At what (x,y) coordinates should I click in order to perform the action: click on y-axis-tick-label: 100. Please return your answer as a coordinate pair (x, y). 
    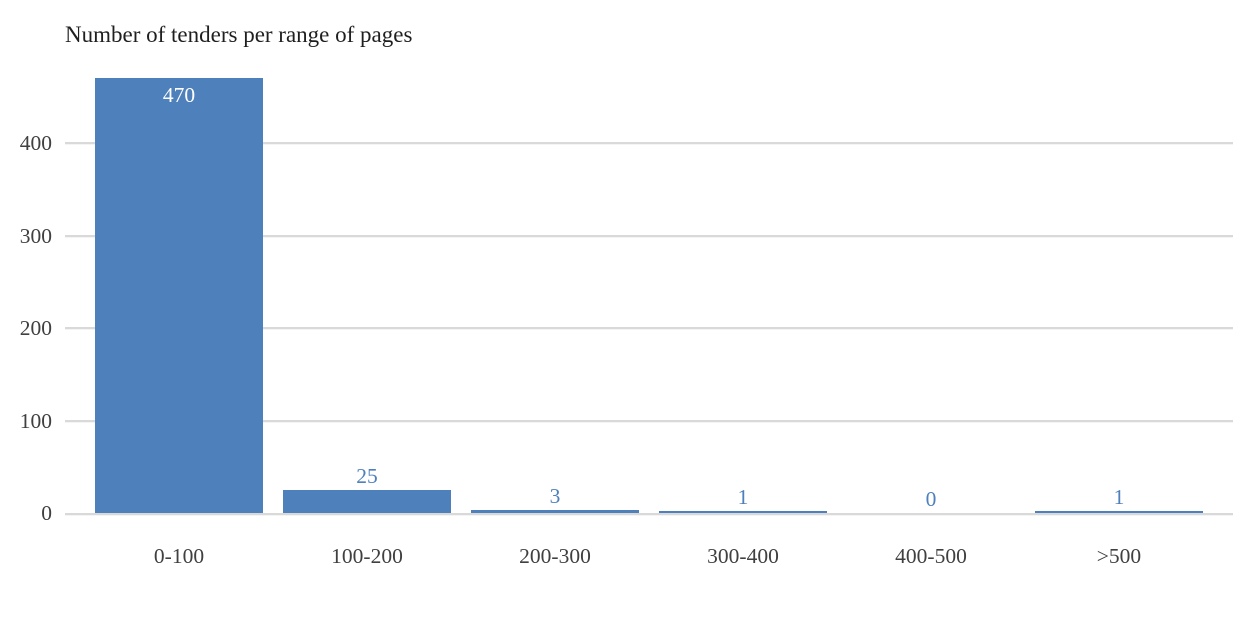
    Looking at the image, I should click on (35, 420).